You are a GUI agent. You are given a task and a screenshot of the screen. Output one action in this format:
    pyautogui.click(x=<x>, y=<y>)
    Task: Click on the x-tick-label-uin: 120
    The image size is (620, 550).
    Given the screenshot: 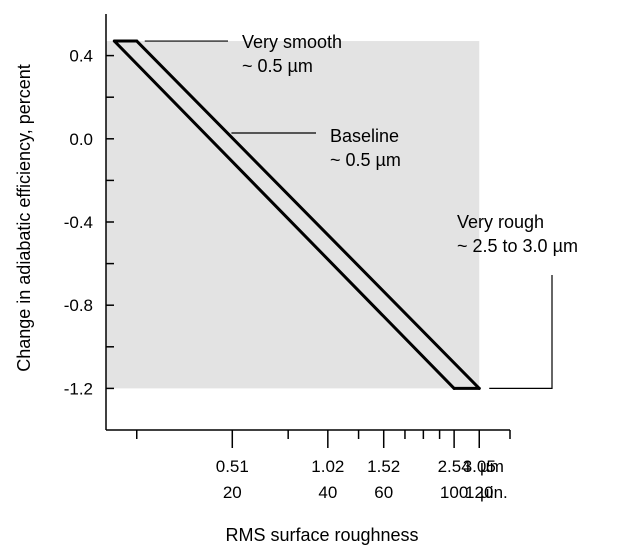 What is the action you would take?
    pyautogui.click(x=479, y=492)
    